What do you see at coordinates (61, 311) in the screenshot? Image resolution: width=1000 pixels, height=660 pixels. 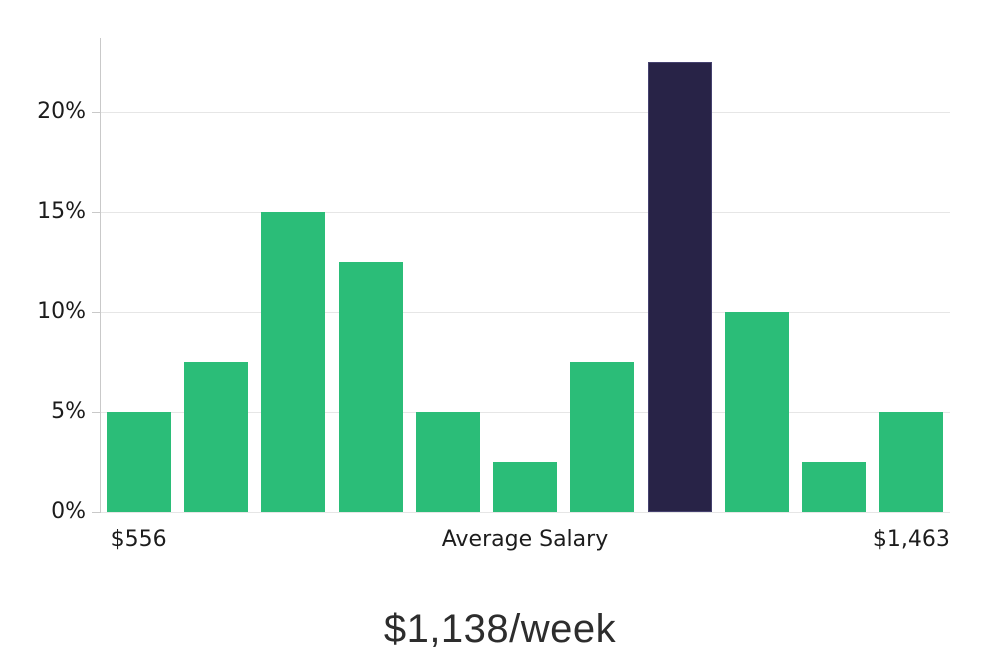 I see `y-tick-label: 10%` at bounding box center [61, 311].